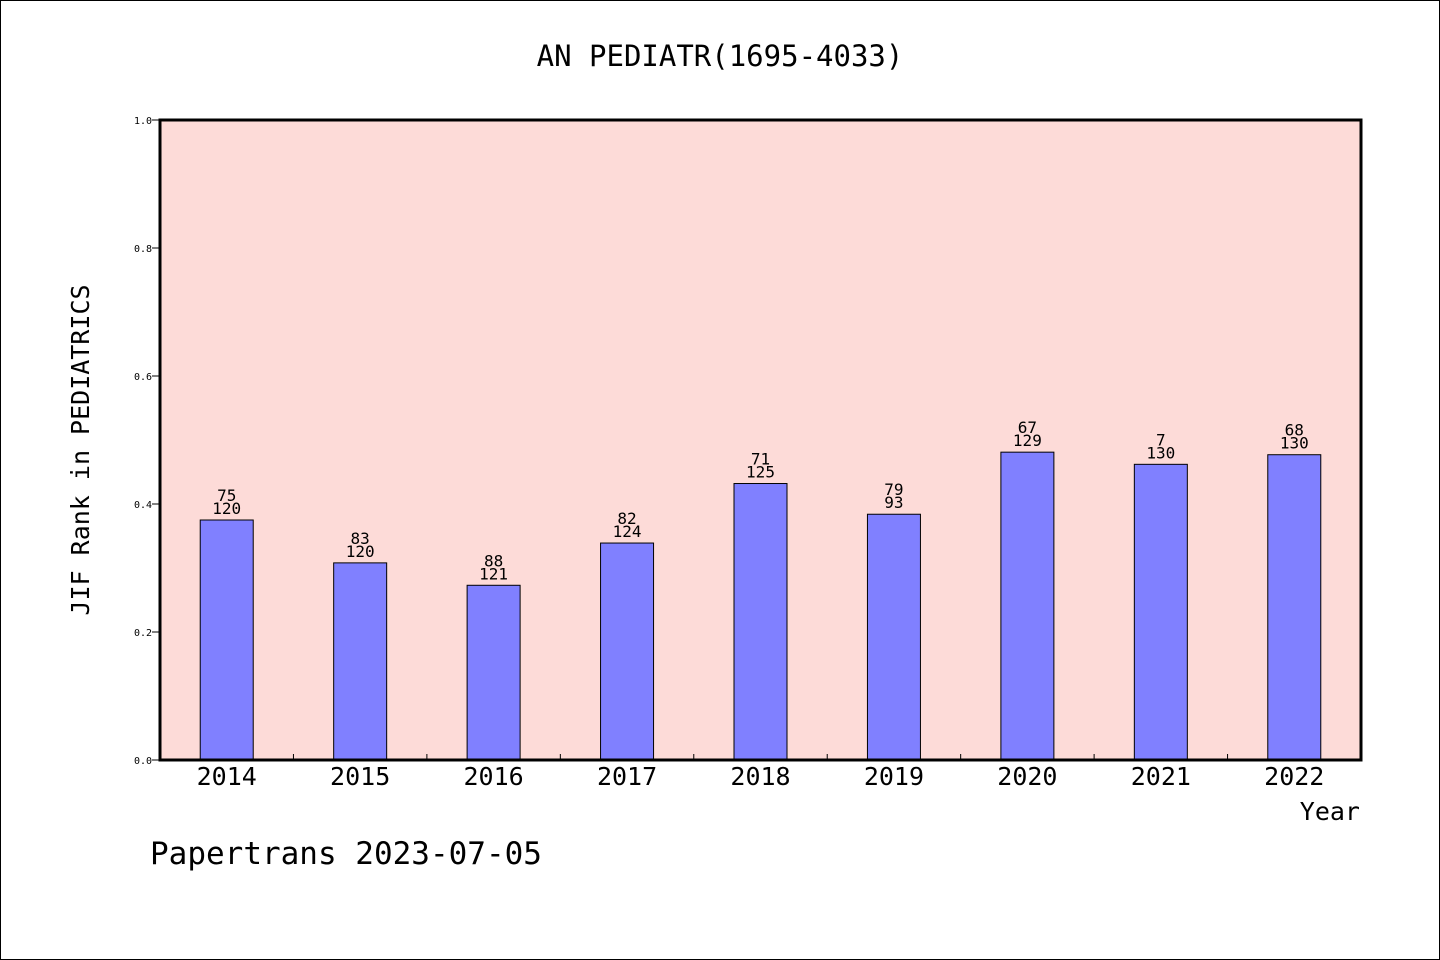  I want to click on x-tick-label: 2017, so click(627, 776).